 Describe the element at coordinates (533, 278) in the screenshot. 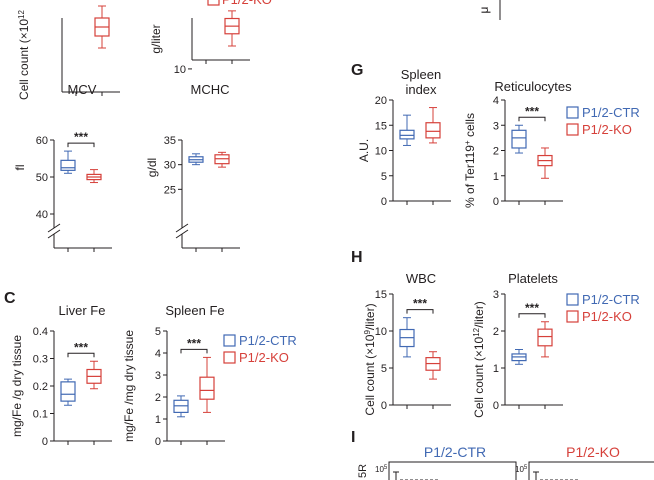

I see `chart-title: Platelets` at that location.